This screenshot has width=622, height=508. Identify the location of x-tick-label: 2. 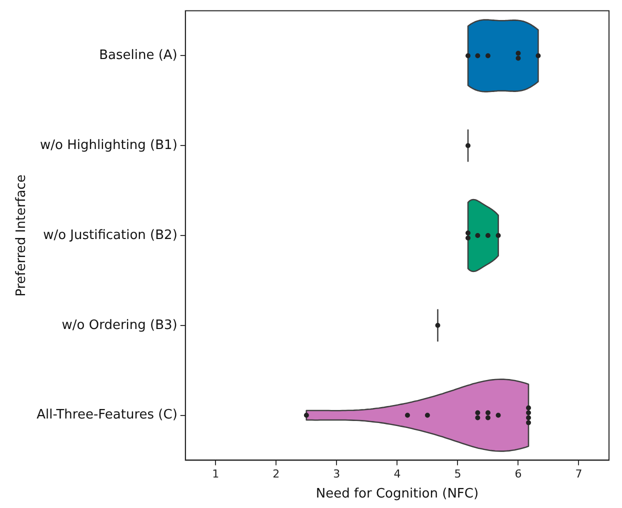
(276, 474).